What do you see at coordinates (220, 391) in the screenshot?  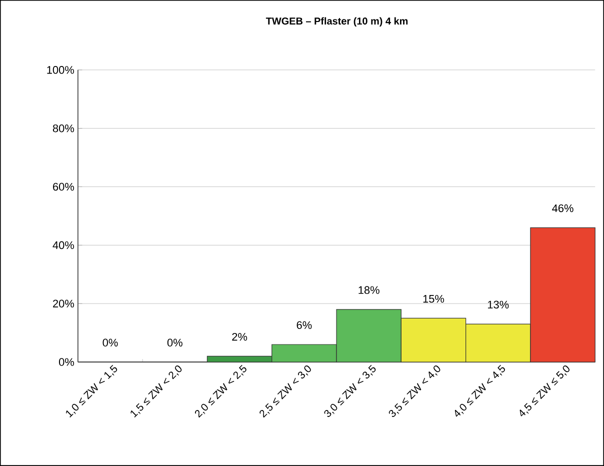 I see `x-tick-label: 2,0 ≤ ZW < 2,5` at bounding box center [220, 391].